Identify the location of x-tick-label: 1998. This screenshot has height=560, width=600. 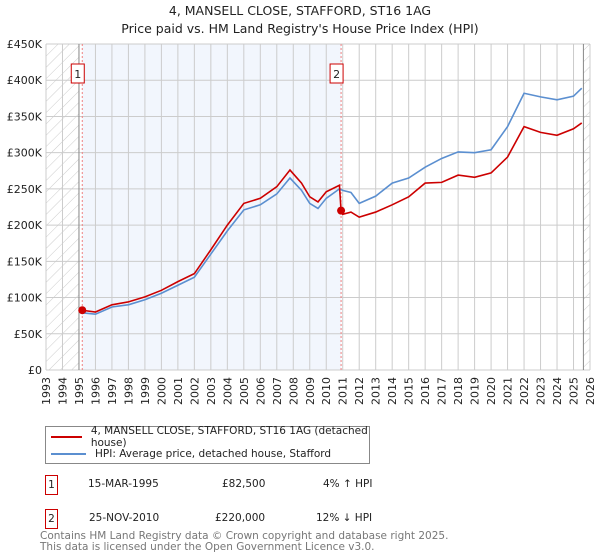
(128, 391).